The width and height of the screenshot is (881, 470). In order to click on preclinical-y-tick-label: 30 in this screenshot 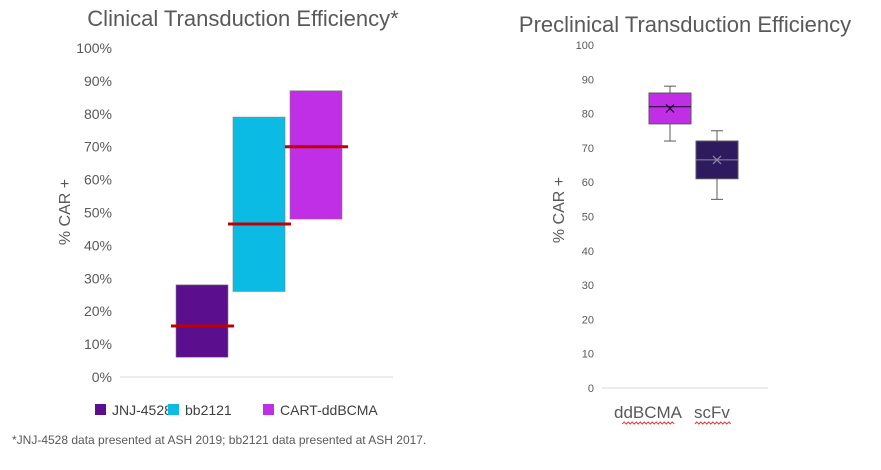, I will do `click(588, 286)`.